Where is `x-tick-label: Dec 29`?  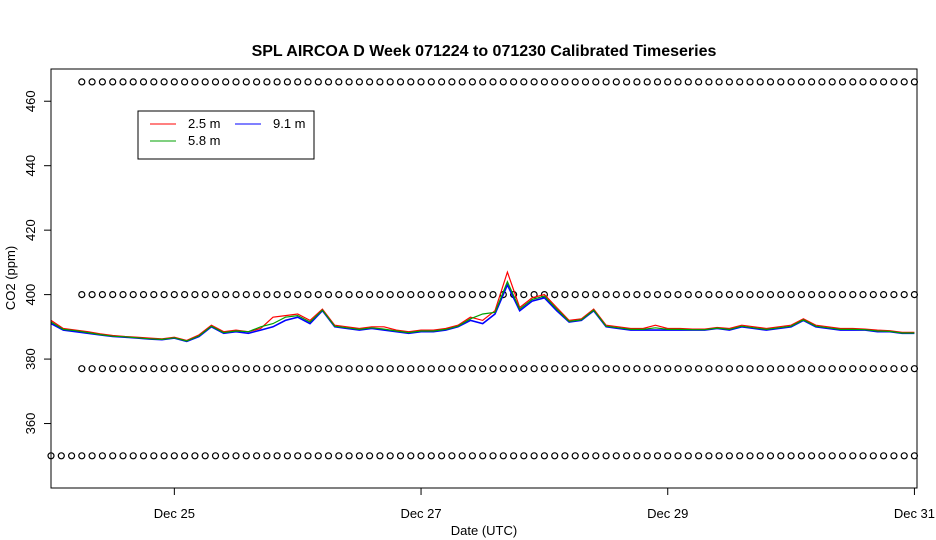
x-tick-label: Dec 29 is located at coordinates (667, 513).